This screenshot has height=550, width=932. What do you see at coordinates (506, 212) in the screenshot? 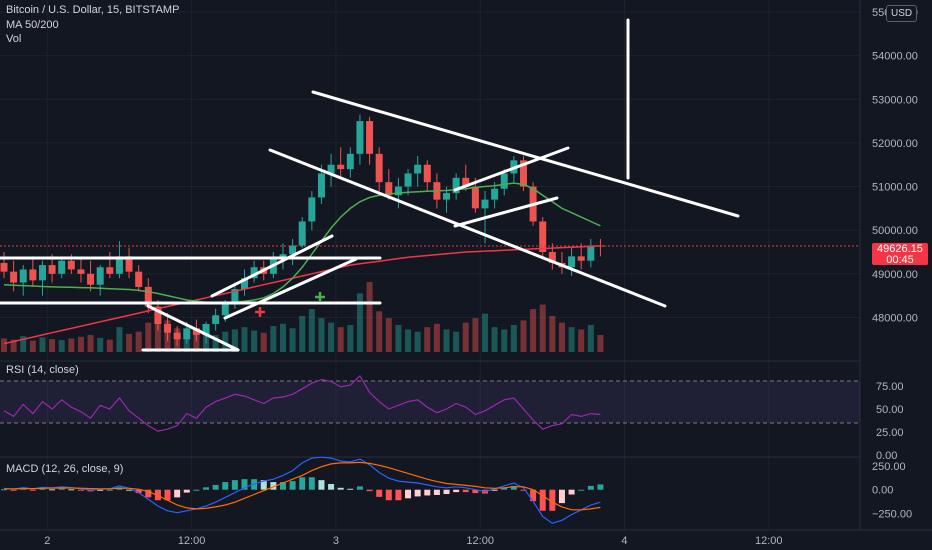
I see `bear-flag-lower` at bounding box center [506, 212].